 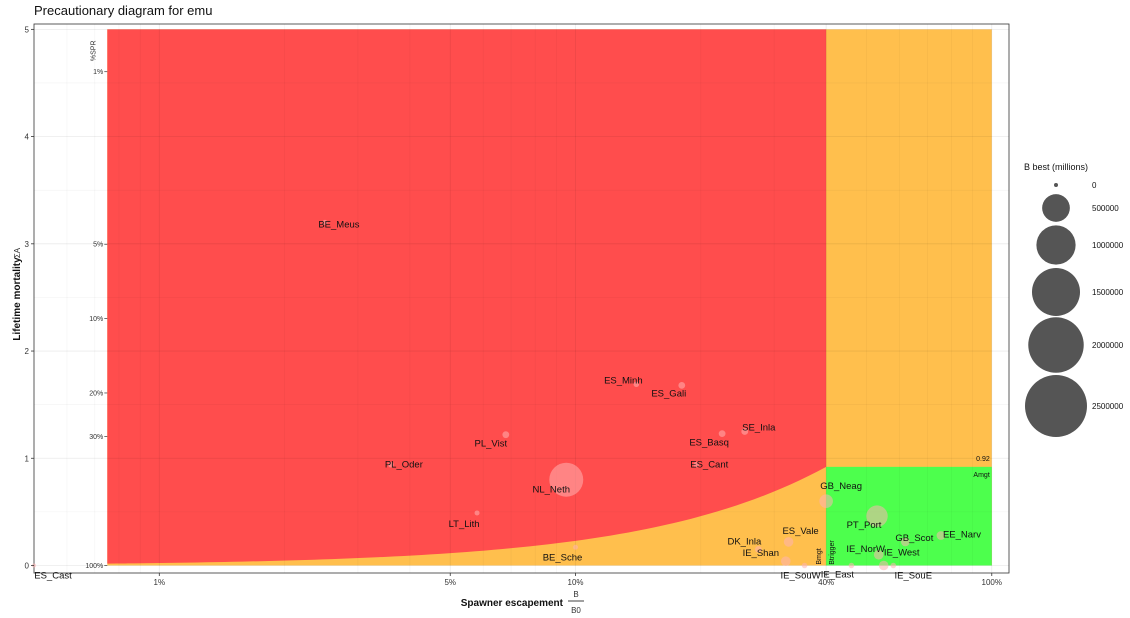 I want to click on point-label-ee-narv: EE_Narv, so click(x=962, y=534).